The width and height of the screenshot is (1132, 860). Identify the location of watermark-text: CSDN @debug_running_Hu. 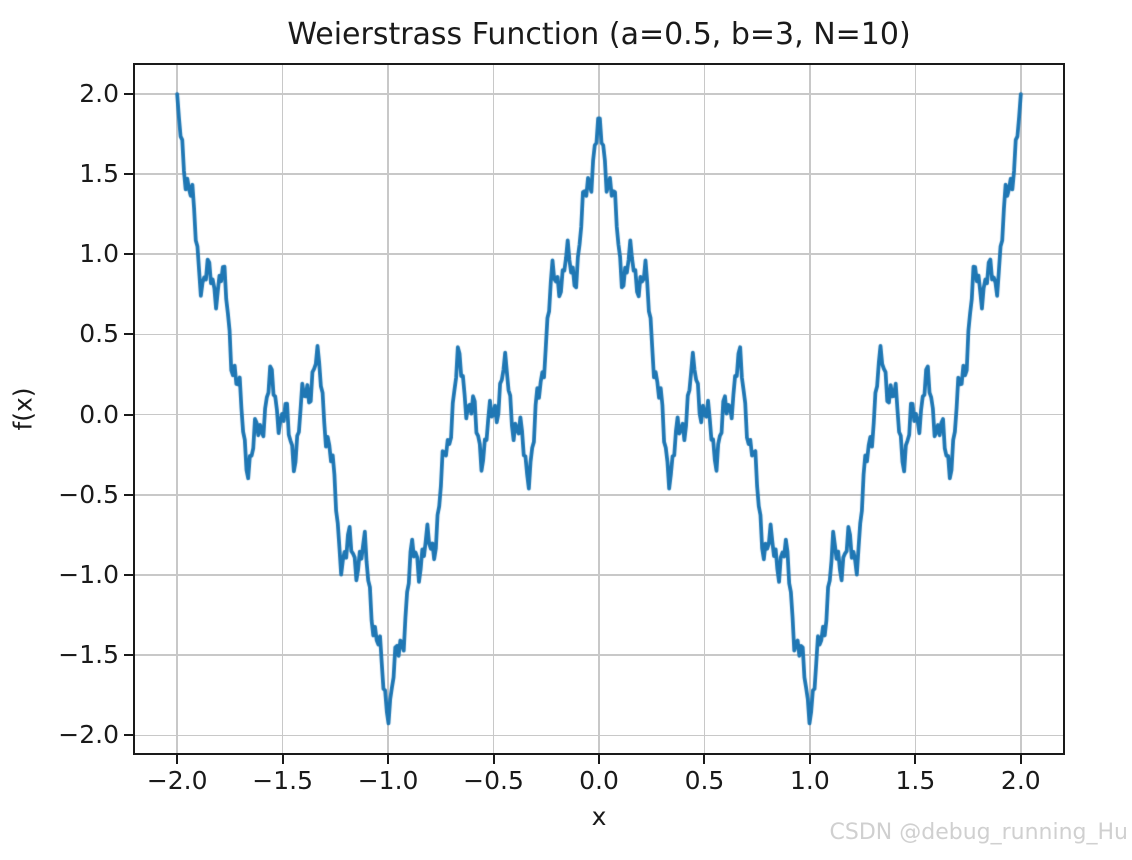
(978, 832).